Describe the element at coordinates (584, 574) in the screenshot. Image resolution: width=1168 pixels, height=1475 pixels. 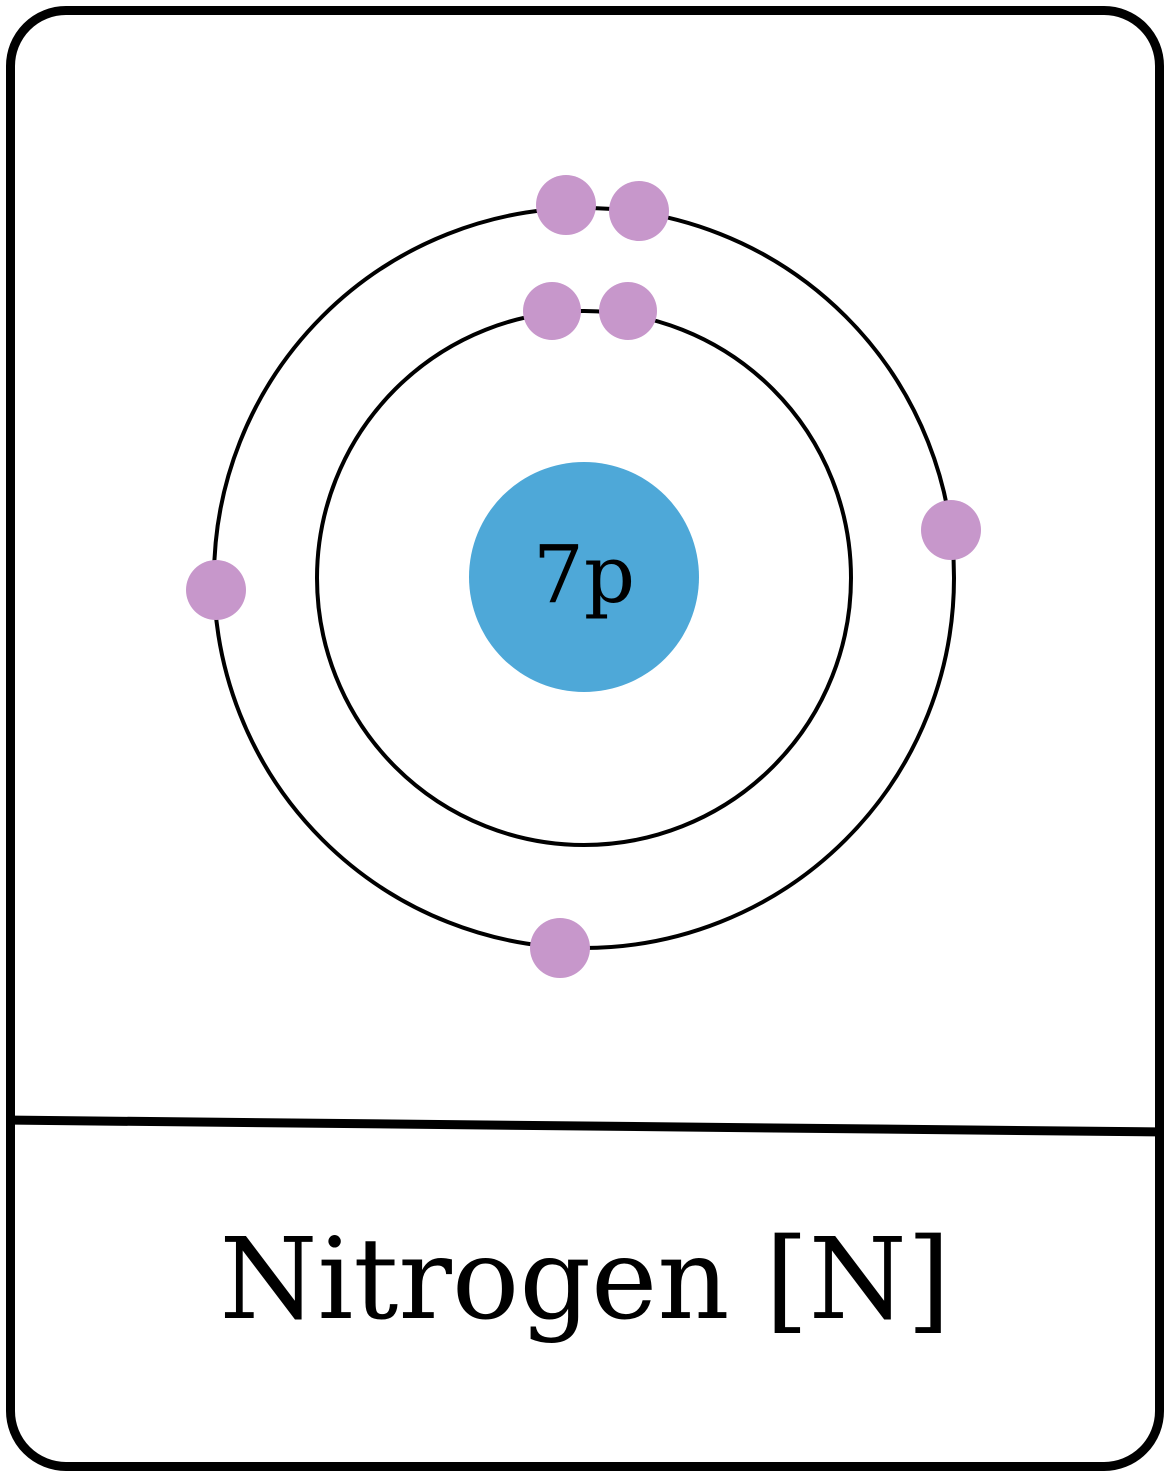
I see `nucleus-label: 7p` at that location.